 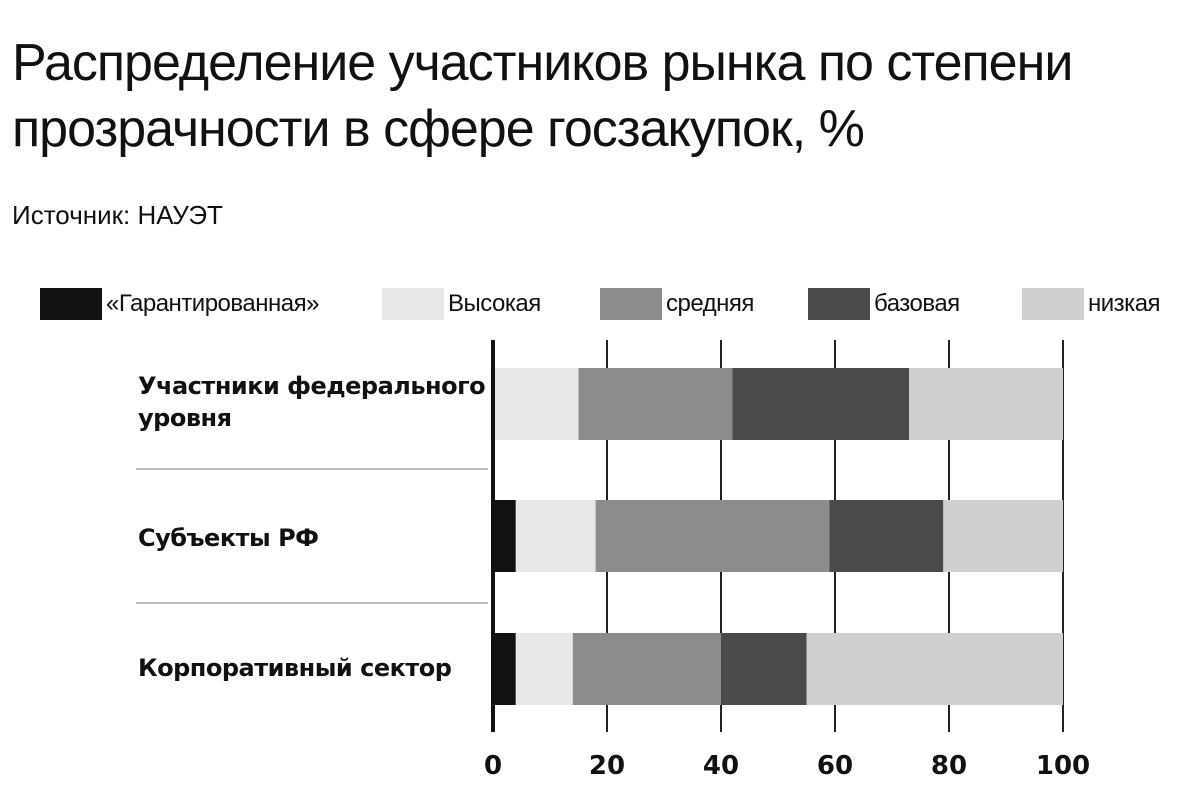 I want to click on row-label-corporate: Корпоративный сектор, so click(x=295, y=668).